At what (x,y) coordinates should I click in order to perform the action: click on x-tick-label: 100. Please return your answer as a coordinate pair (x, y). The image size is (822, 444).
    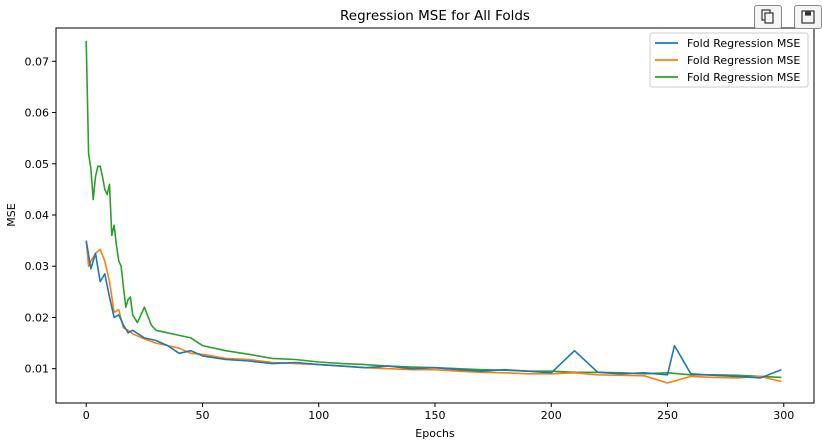
    Looking at the image, I should click on (318, 415).